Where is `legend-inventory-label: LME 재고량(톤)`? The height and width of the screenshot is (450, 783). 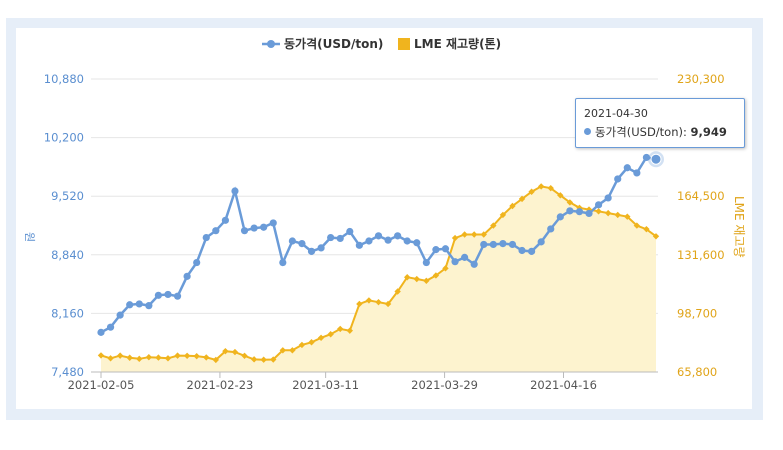 legend-inventory-label: LME 재고량(톤) is located at coordinates (457, 44).